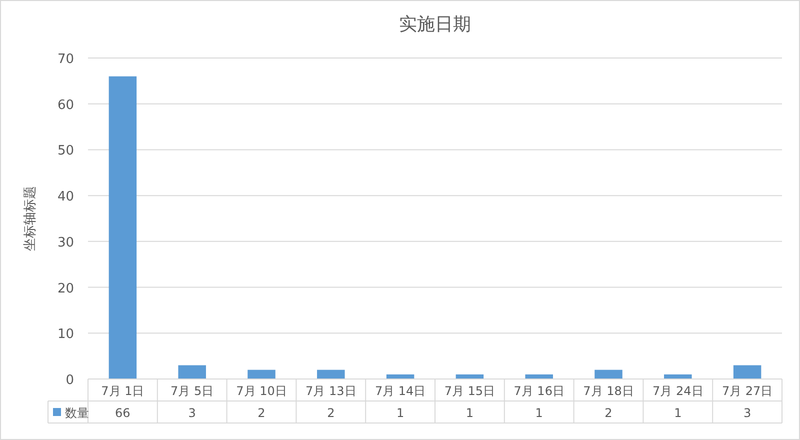 The height and width of the screenshot is (440, 800). Describe the element at coordinates (678, 391) in the screenshot. I see `x-tick-label: 7月 24日` at that location.